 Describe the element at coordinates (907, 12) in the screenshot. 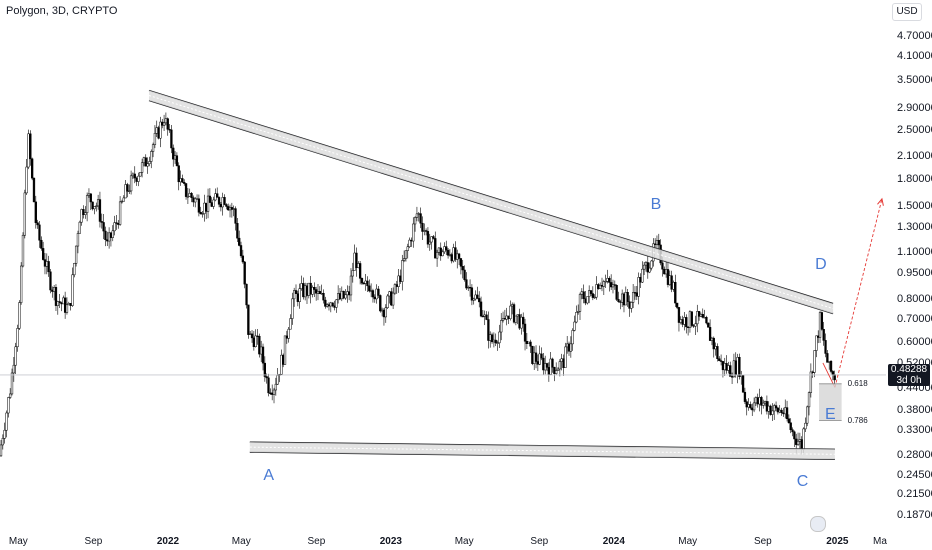

I see `currency-button: USD` at that location.